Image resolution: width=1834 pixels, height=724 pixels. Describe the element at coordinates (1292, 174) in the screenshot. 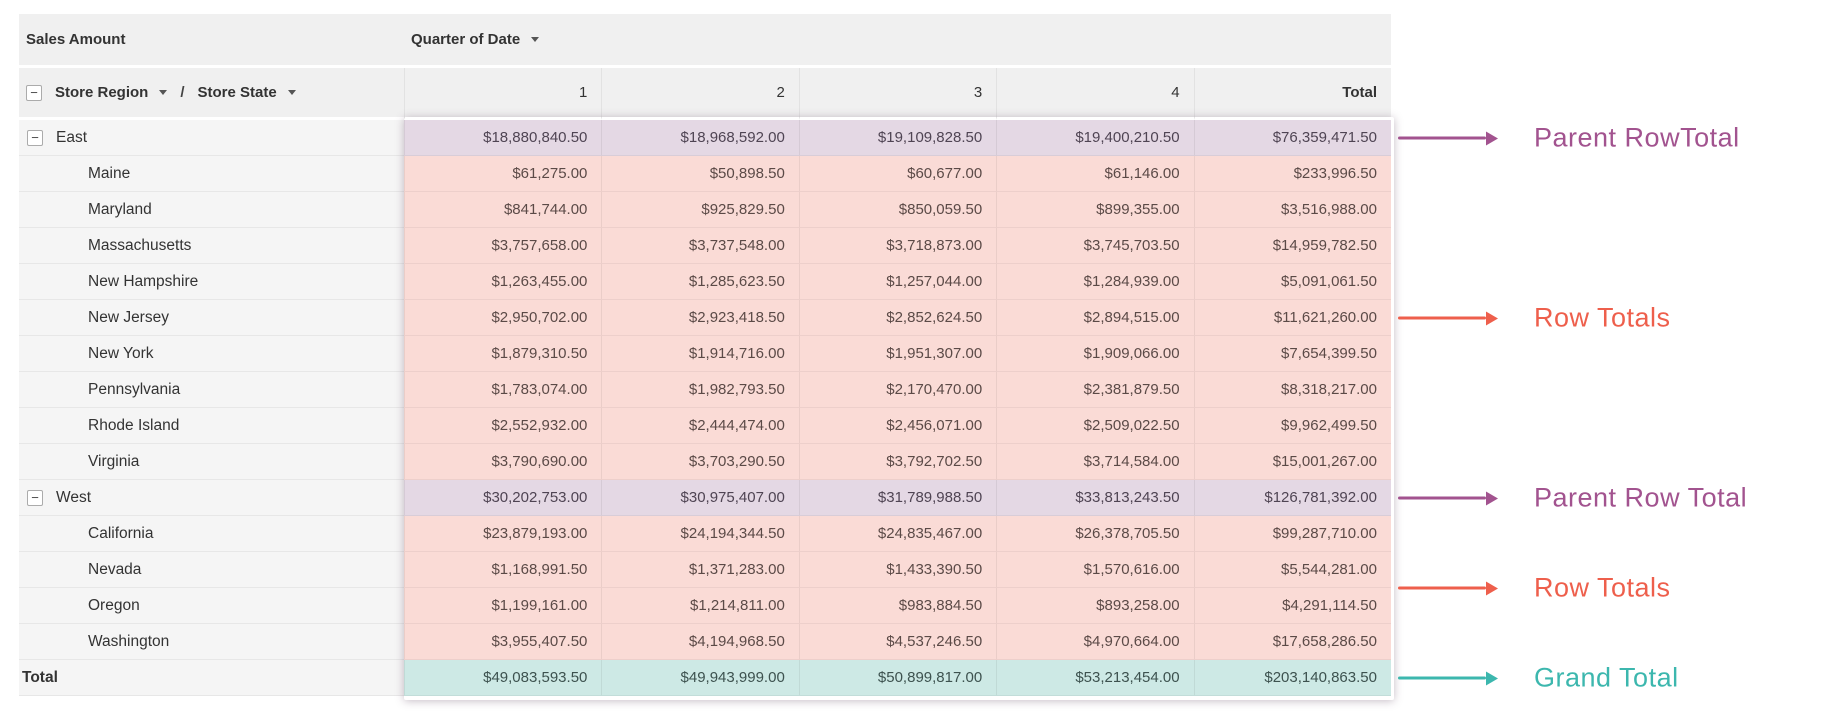

I see `value-cell: $233,996.50` at that location.